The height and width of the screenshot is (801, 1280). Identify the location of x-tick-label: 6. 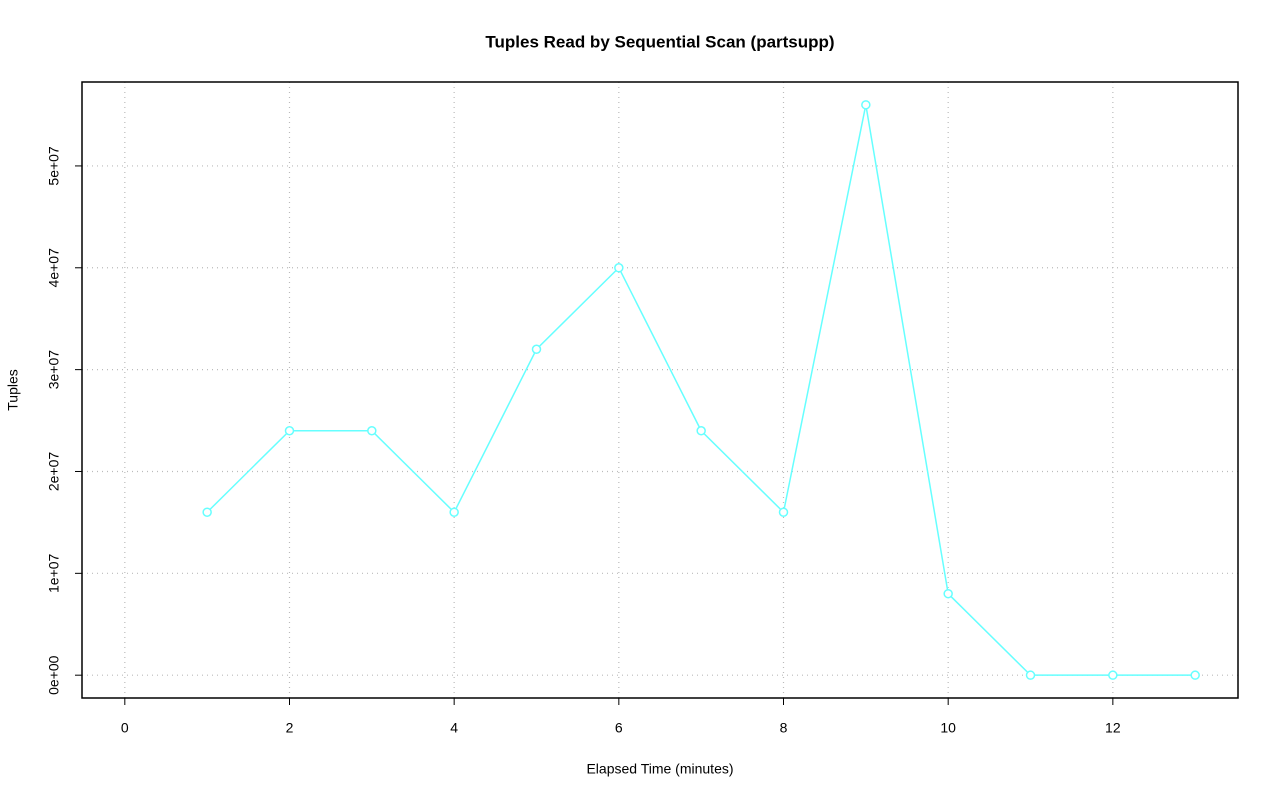
(619, 728).